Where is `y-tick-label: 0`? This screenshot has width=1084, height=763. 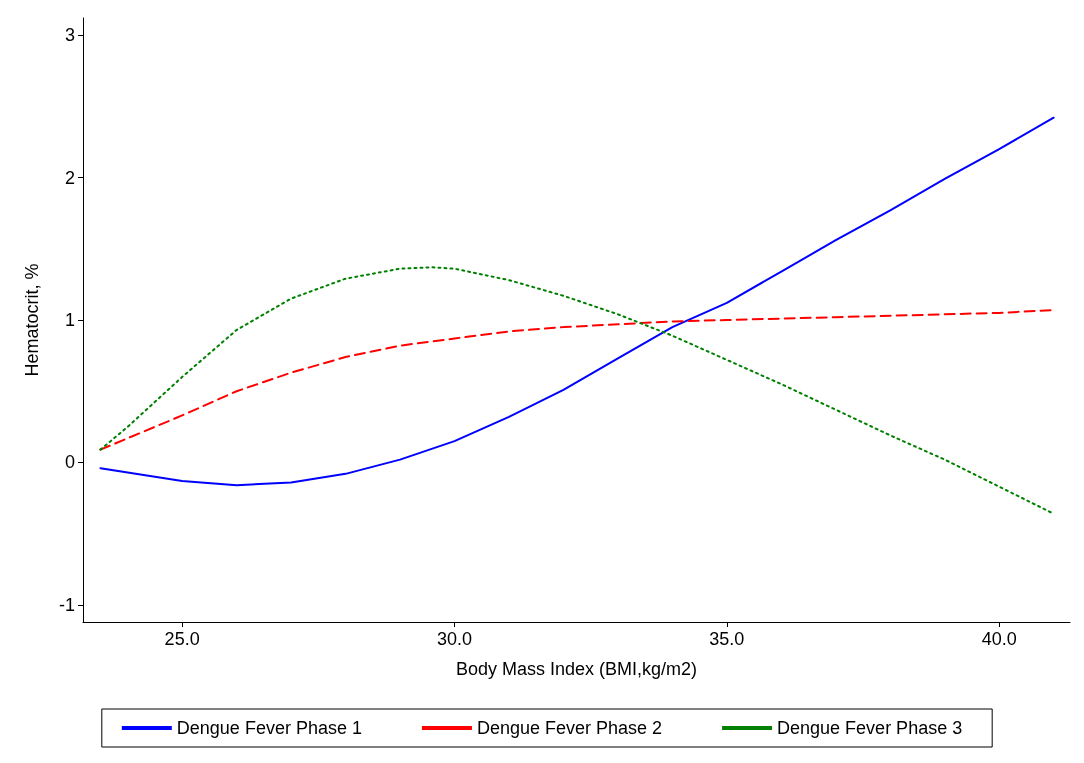
y-tick-label: 0 is located at coordinates (69, 462).